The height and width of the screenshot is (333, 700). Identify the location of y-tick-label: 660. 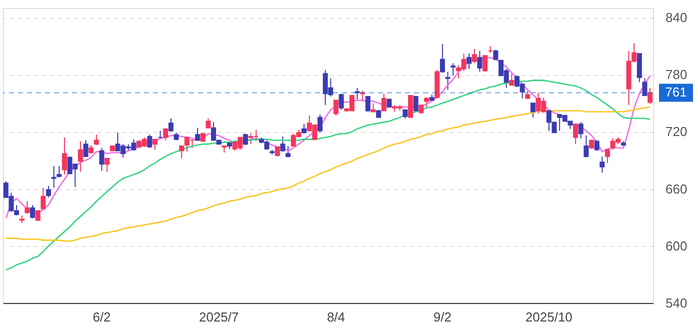
(677, 188).